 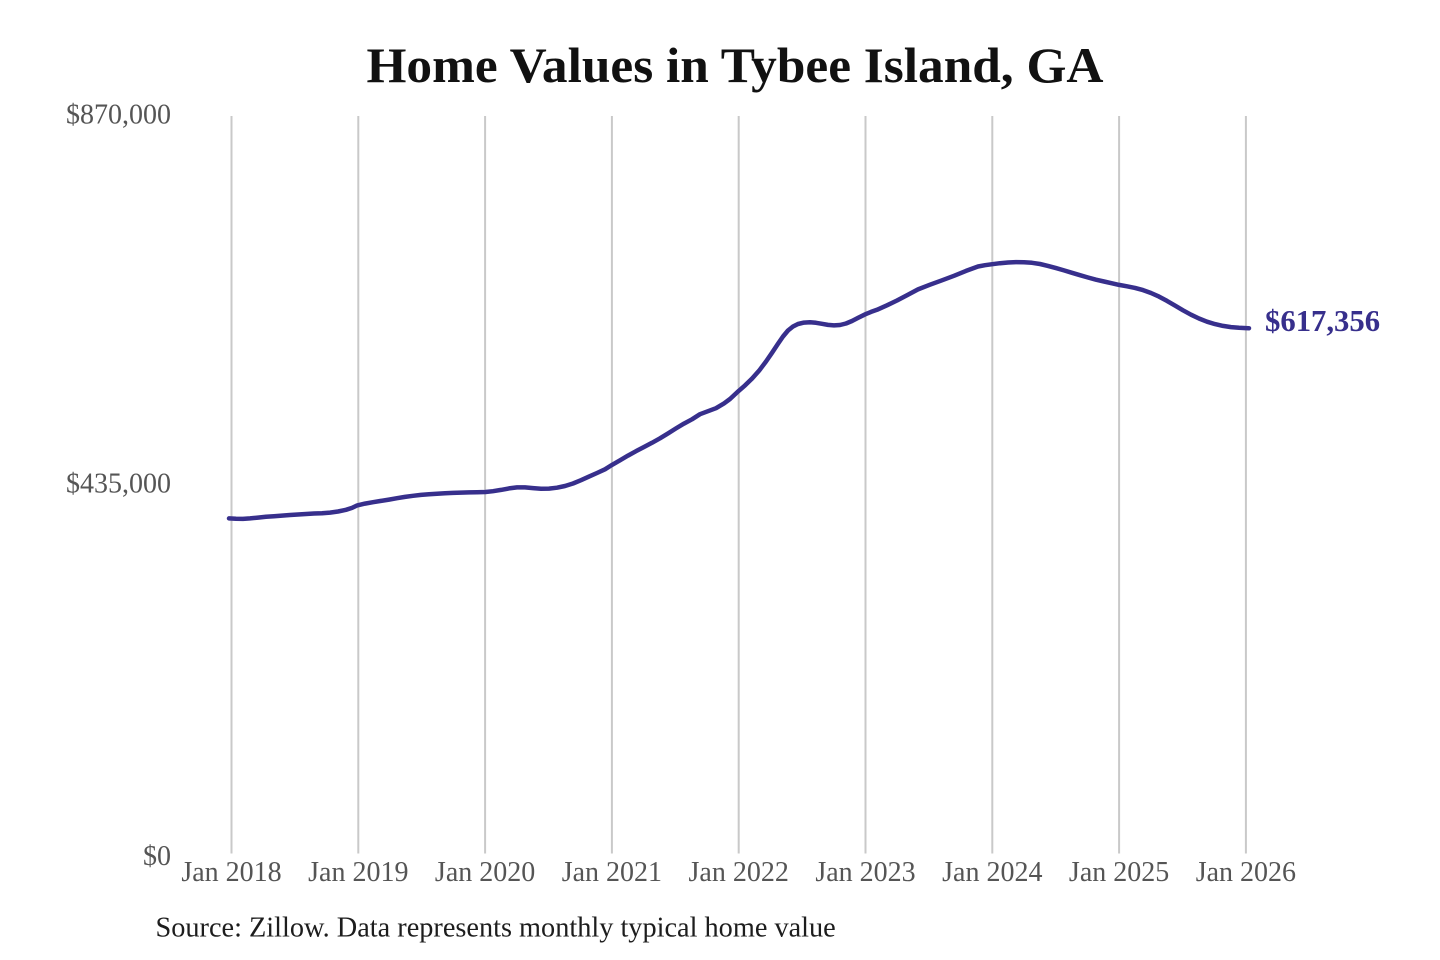 I want to click on svg-text: $0, so click(x=157, y=856).